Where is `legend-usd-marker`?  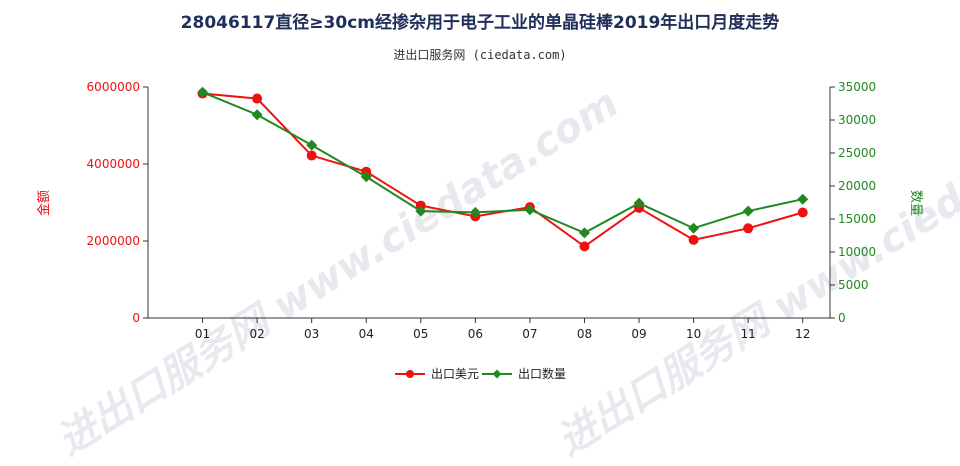 legend-usd-marker is located at coordinates (410, 374).